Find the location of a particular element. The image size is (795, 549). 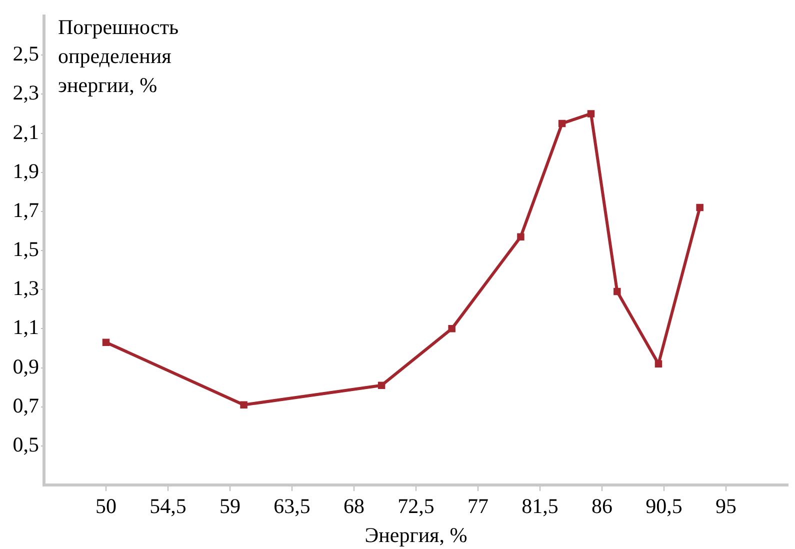

y-tick-label: 0,5 is located at coordinates (25, 444).